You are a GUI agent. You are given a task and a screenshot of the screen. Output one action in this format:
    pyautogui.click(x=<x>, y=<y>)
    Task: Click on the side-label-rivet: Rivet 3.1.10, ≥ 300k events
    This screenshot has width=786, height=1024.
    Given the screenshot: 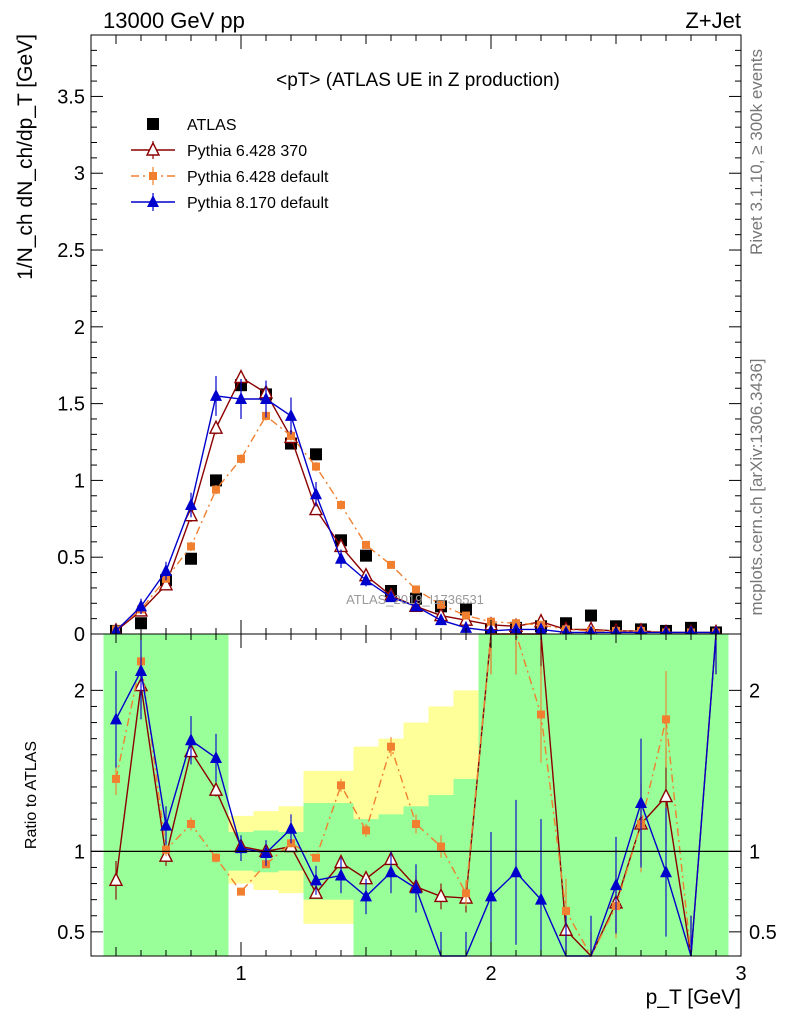 What is the action you would take?
    pyautogui.click(x=756, y=152)
    